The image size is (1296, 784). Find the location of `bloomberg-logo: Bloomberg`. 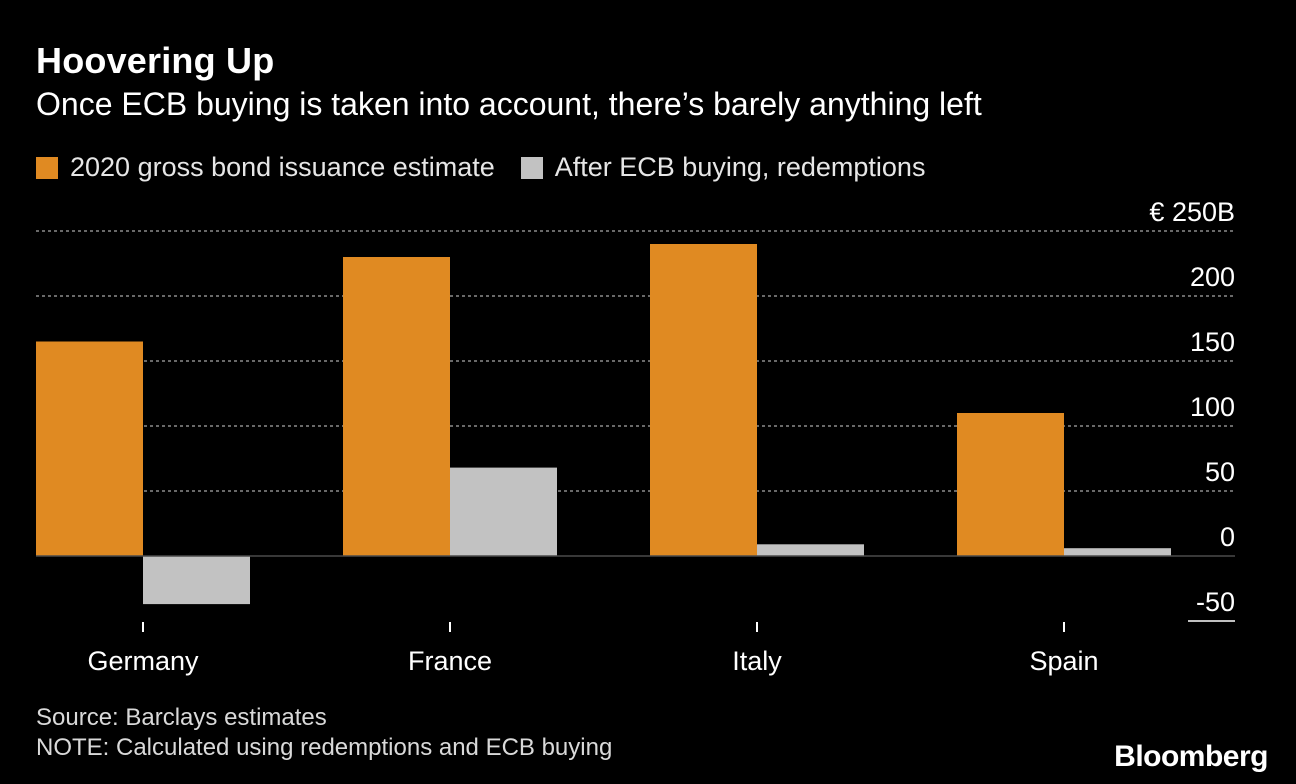

bloomberg-logo: Bloomberg is located at coordinates (1191, 756).